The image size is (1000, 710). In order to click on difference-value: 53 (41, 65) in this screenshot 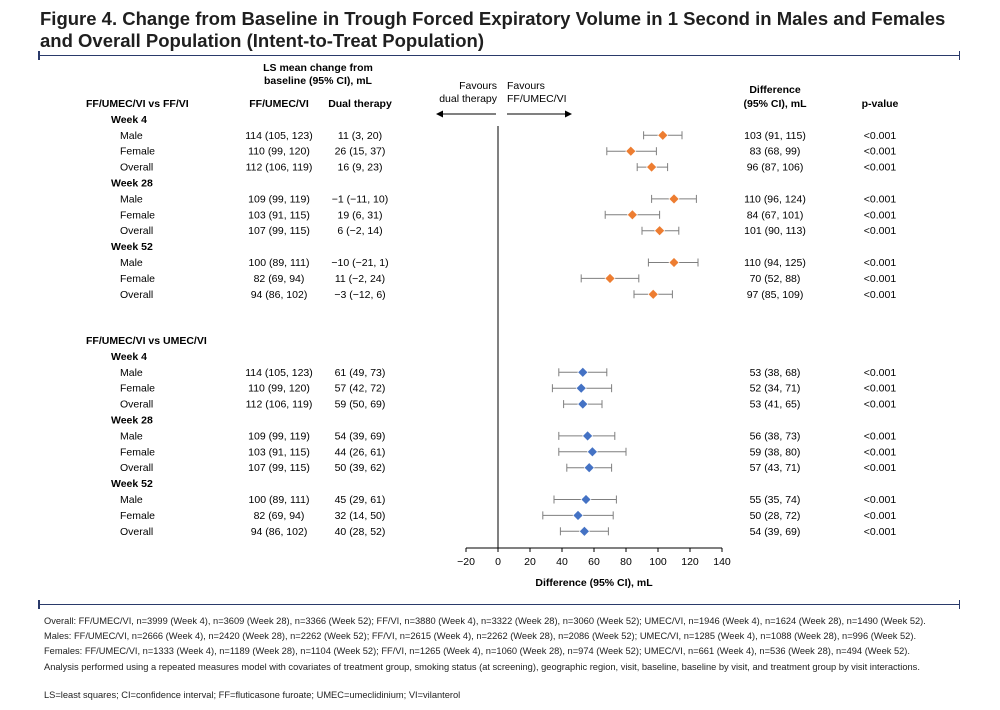, I will do `click(775, 405)`.